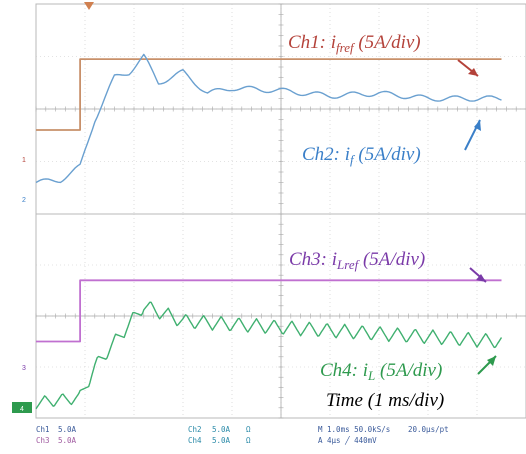 This screenshot has height=454, width=526. What do you see at coordinates (354, 429) in the screenshot?
I see `status-horizontal: M 1.0ms 50.0kS/s` at bounding box center [354, 429].